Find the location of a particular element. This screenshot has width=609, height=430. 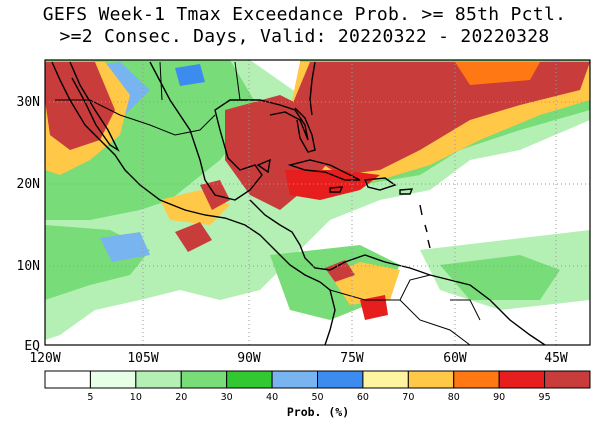

lon-label-45w: 45W is located at coordinates (556, 358).